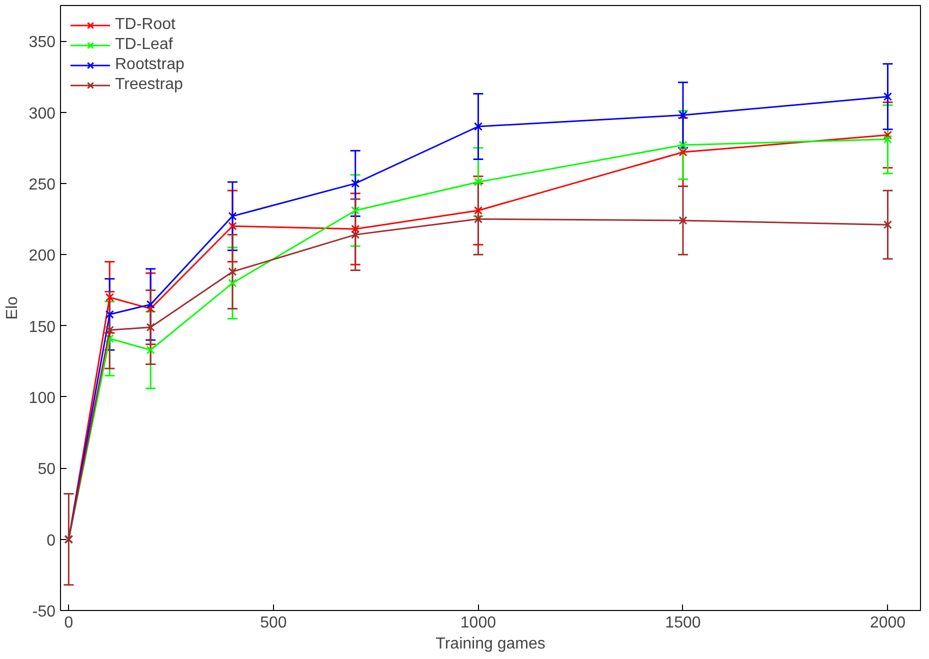 This screenshot has height=659, width=929. I want to click on legend-label: TD-Root, so click(145, 25).